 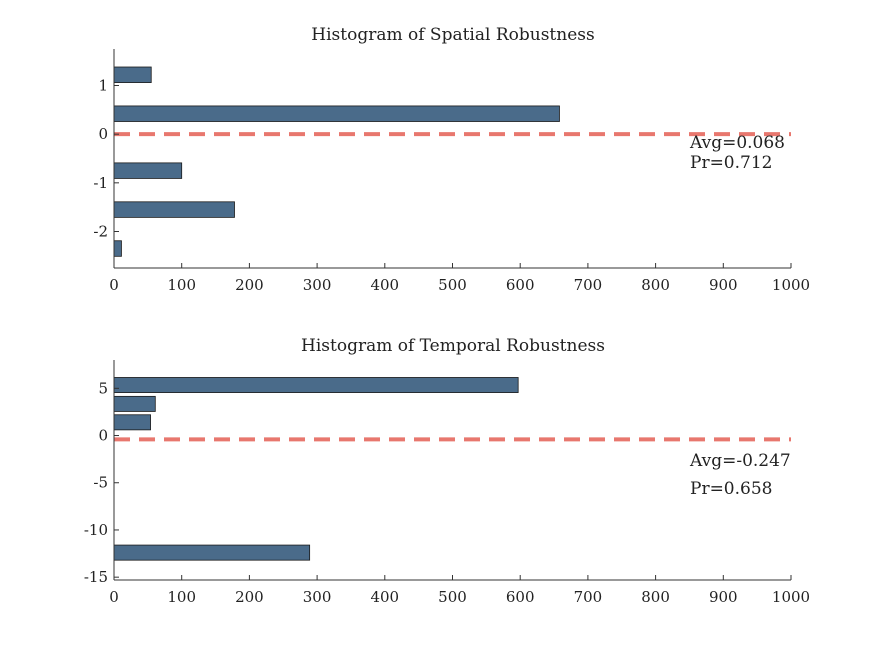 What do you see at coordinates (100, 483) in the screenshot?
I see `y-tick-label: -5` at bounding box center [100, 483].